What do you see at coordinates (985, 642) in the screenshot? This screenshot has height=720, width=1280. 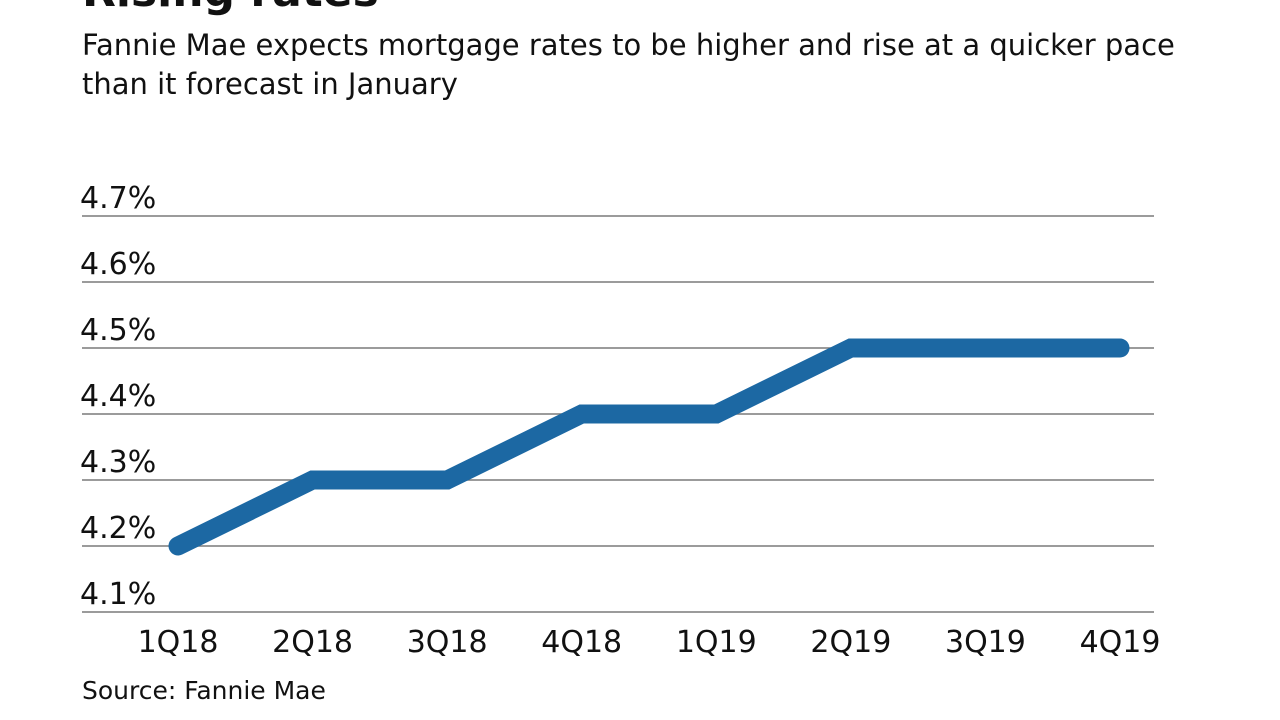 I see `x-tick-label: 3Q19` at bounding box center [985, 642].